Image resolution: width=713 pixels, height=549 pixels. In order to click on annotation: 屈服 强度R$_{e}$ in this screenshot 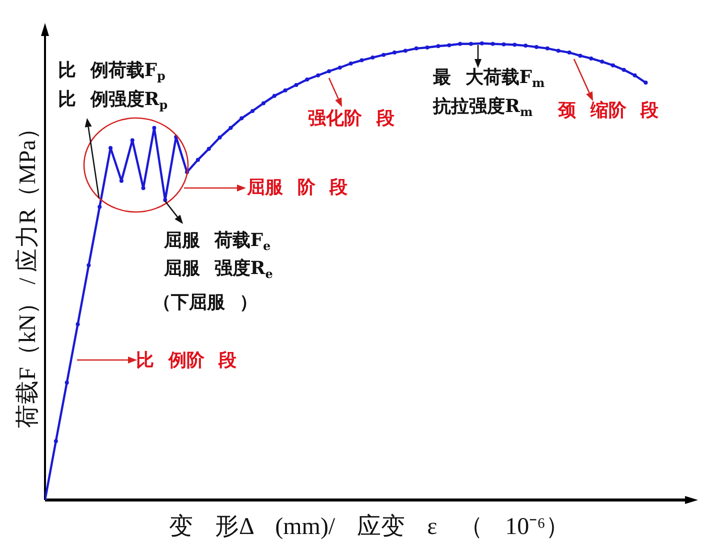, I will do `click(218, 269)`.